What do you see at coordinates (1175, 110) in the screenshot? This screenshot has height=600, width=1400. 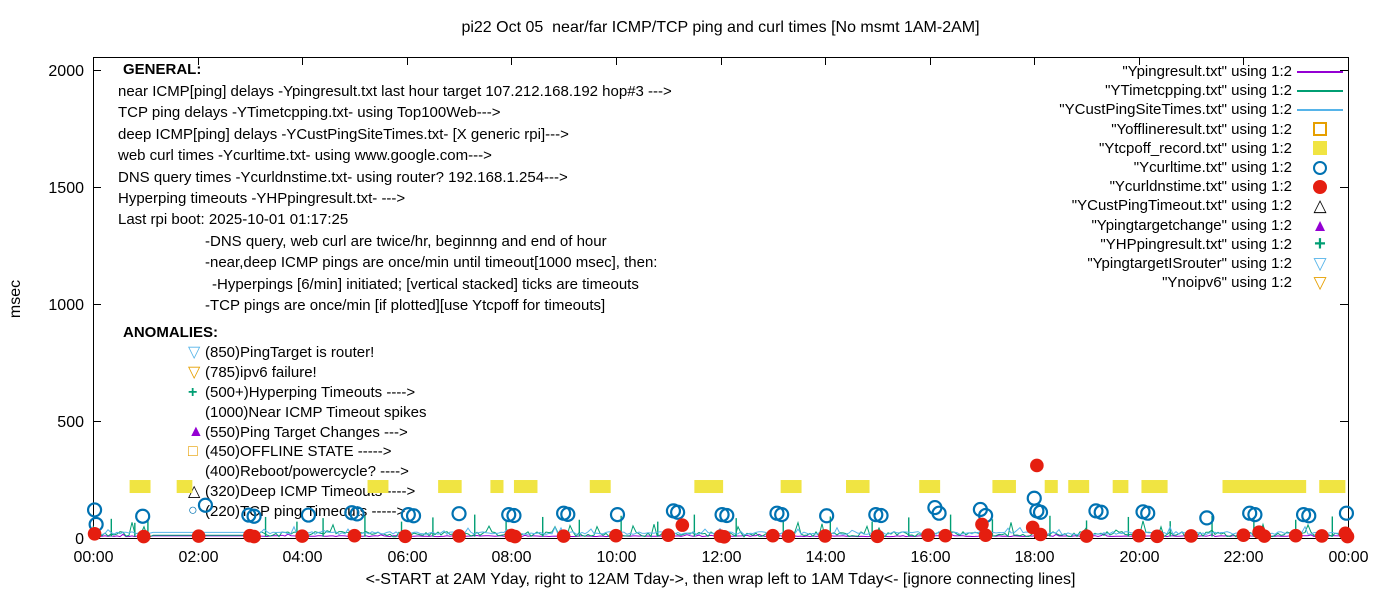 I see `legend-label: "YCustPingSiteTimes.txt" using 1:2` at bounding box center [1175, 110].